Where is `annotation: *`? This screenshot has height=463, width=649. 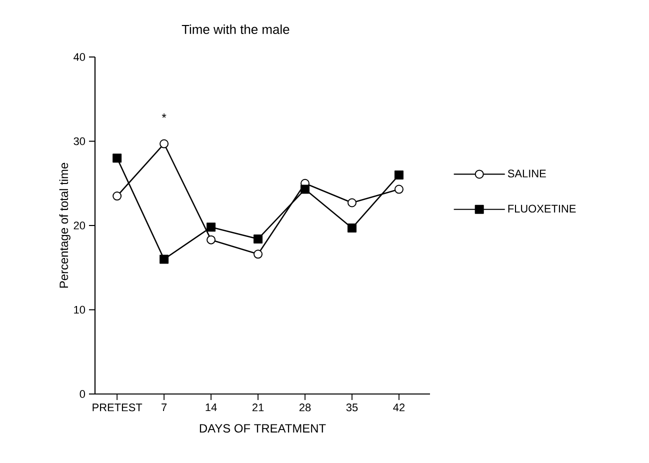
annotation: * is located at coordinates (164, 116).